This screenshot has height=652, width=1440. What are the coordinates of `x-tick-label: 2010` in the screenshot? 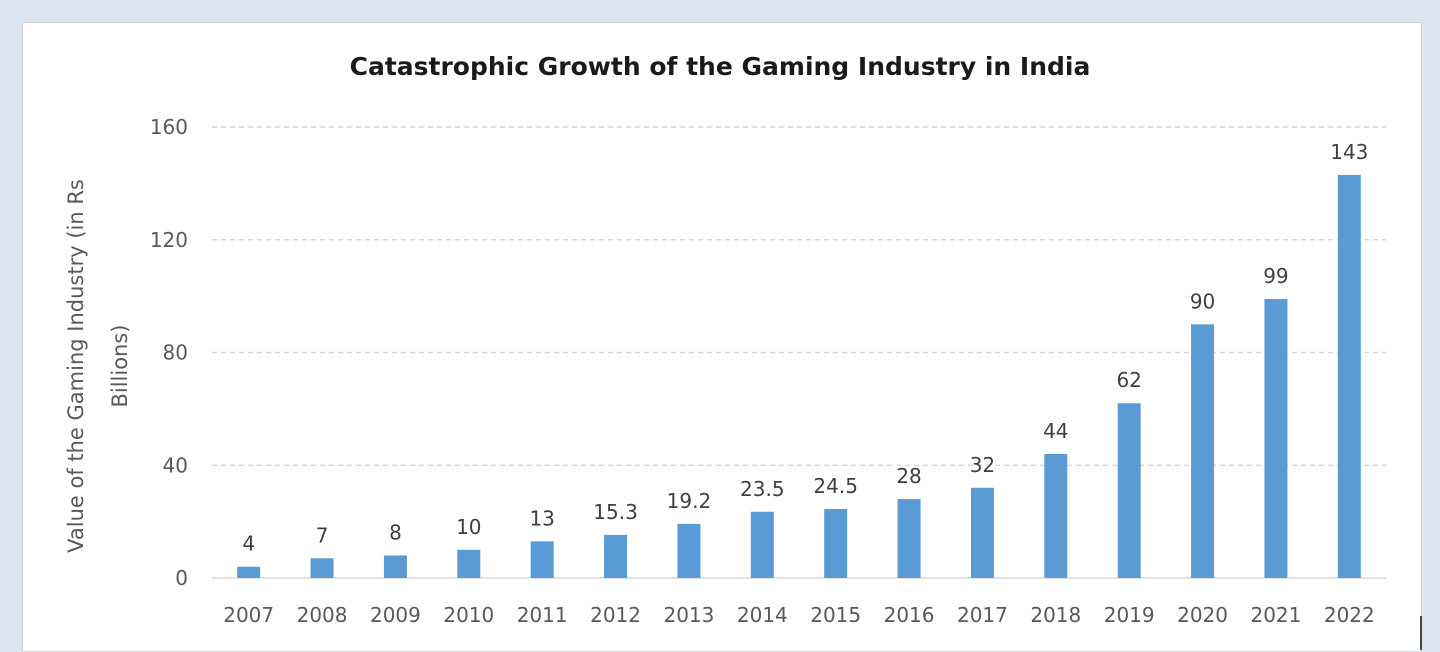 It's located at (468, 615).